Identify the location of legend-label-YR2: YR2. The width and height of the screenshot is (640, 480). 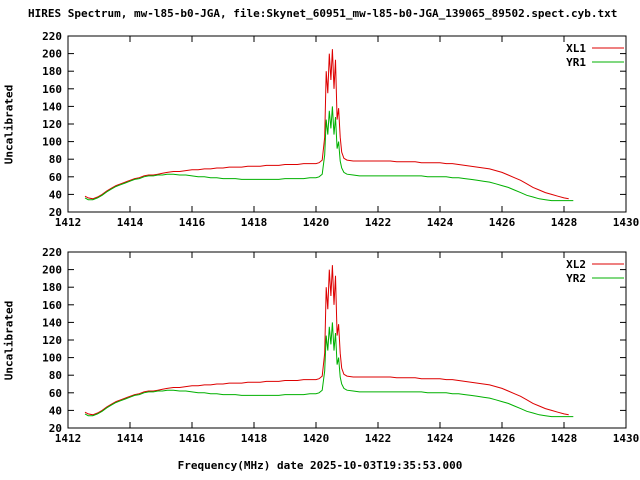
(576, 278).